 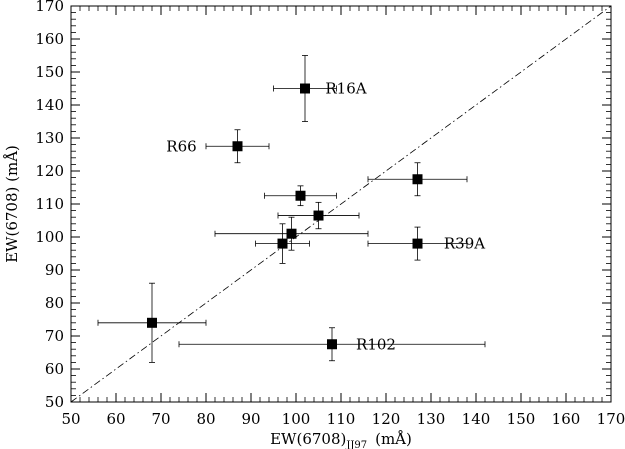 I want to click on data-point: R102, so click(x=332, y=344).